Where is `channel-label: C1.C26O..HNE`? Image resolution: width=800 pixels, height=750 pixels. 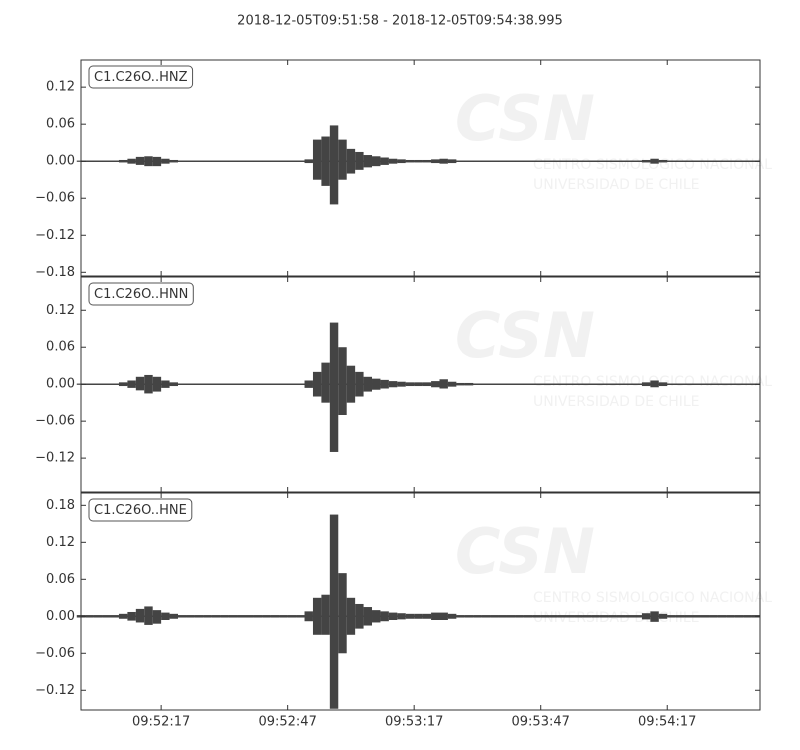
channel-label: C1.C26O..HNE is located at coordinates (140, 510).